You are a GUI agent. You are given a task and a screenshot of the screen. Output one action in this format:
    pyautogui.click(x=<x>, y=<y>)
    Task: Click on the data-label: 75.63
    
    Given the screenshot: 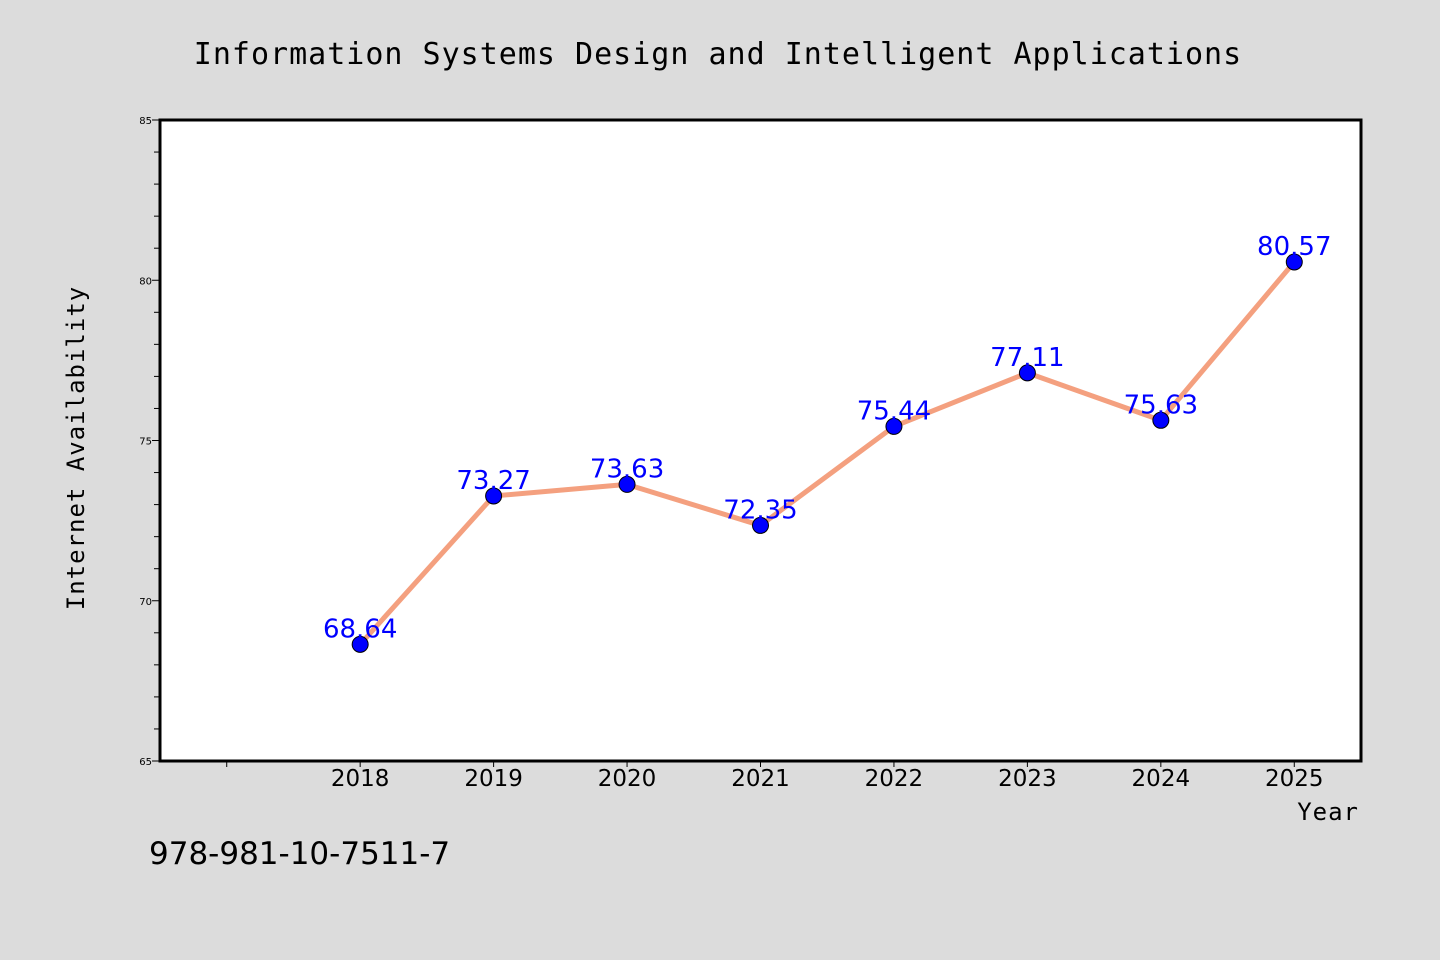 What is the action you would take?
    pyautogui.click(x=1161, y=405)
    